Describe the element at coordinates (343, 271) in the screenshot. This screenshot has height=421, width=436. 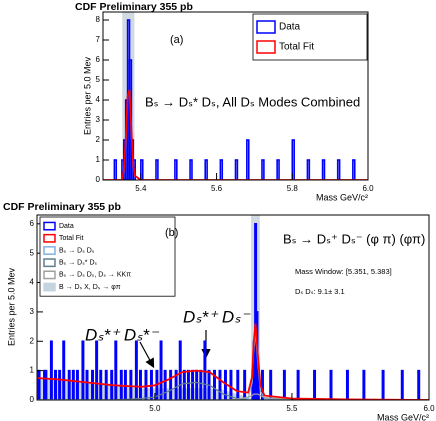
I see `annotation: Mass Window: [5.351, 5.383]` at that location.